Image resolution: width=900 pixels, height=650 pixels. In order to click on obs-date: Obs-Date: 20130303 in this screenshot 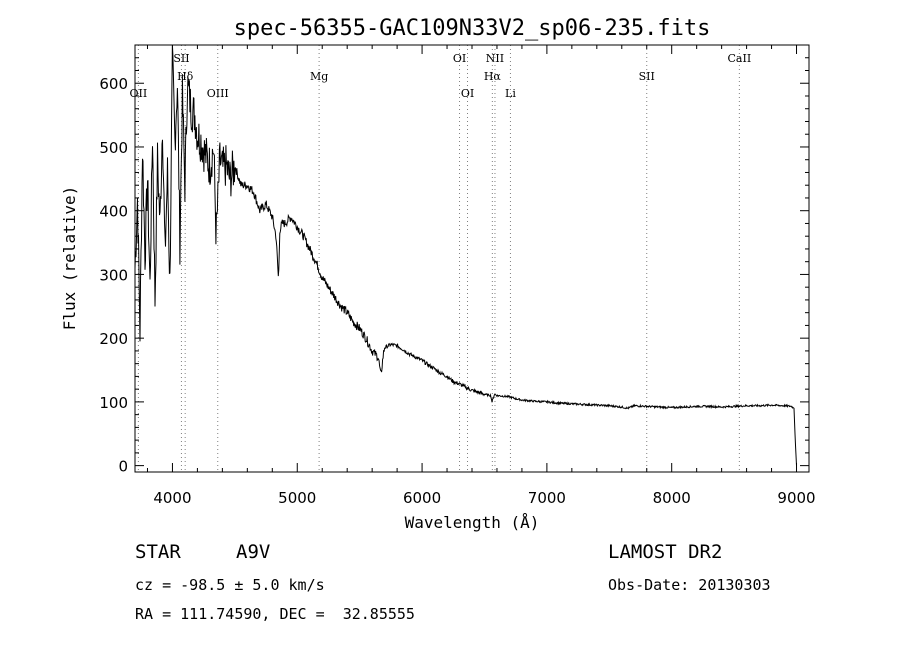, I will do `click(689, 585)`.